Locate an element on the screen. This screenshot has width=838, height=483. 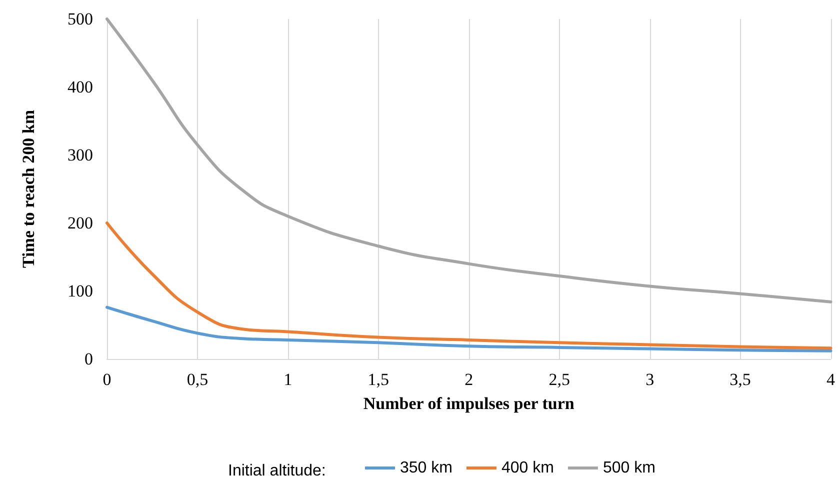
y-tick-label: 300 is located at coordinates (80, 155).